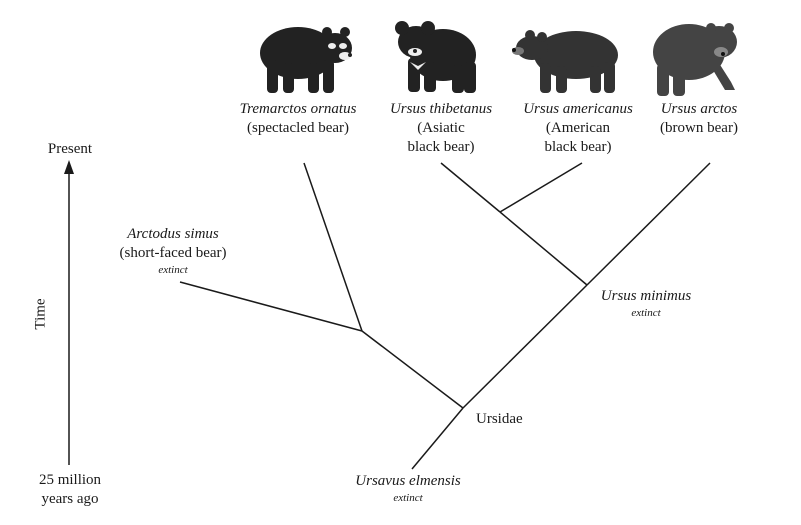 The height and width of the screenshot is (525, 801). Describe the element at coordinates (408, 481) in the screenshot. I see `taxon-name: Ursavus elmensis` at that location.